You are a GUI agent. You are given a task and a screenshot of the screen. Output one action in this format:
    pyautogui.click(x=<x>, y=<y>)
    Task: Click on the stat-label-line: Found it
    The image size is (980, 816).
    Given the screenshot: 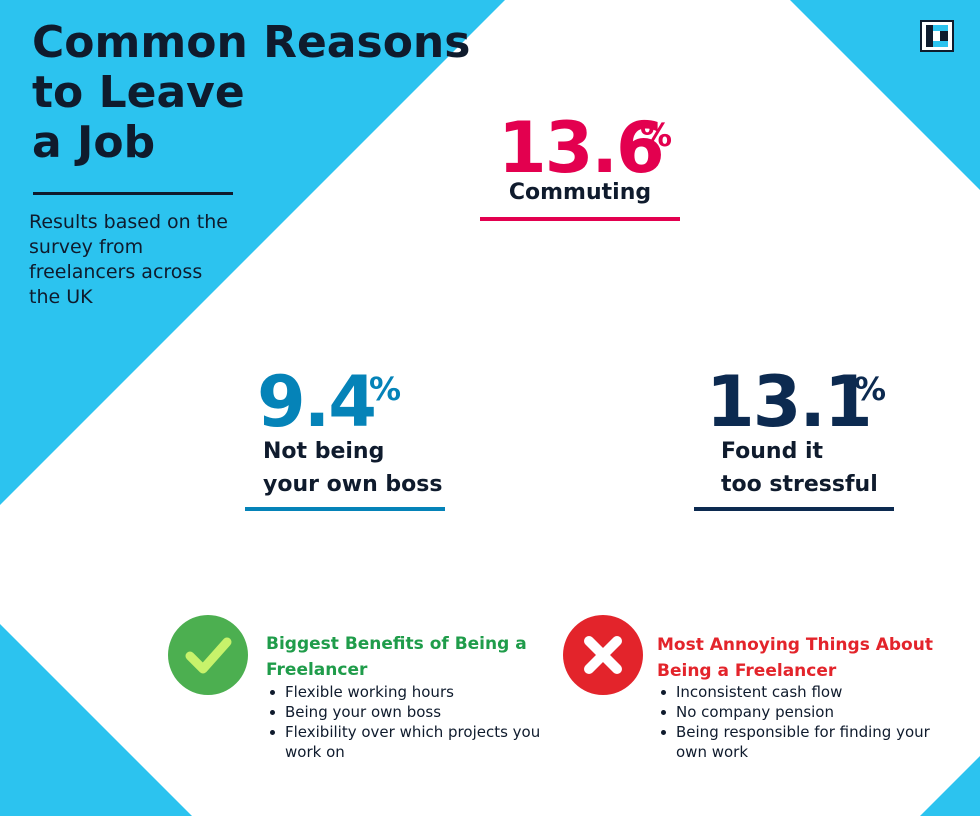 What is the action you would take?
    pyautogui.click(x=772, y=451)
    